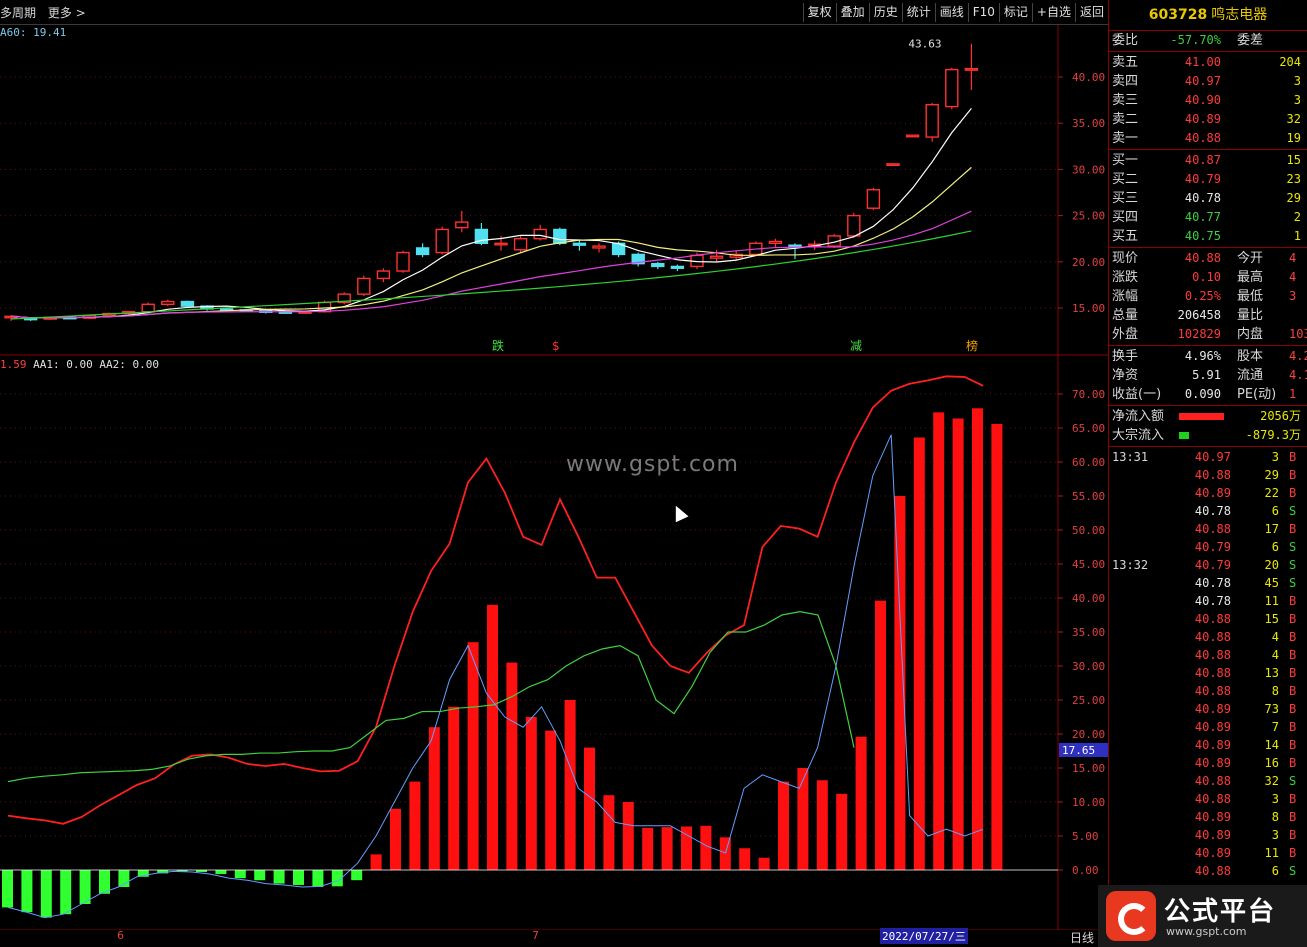  Describe the element at coordinates (1208, 81) in the screenshot. I see `sell-row: 卖四 40.97 3` at that location.